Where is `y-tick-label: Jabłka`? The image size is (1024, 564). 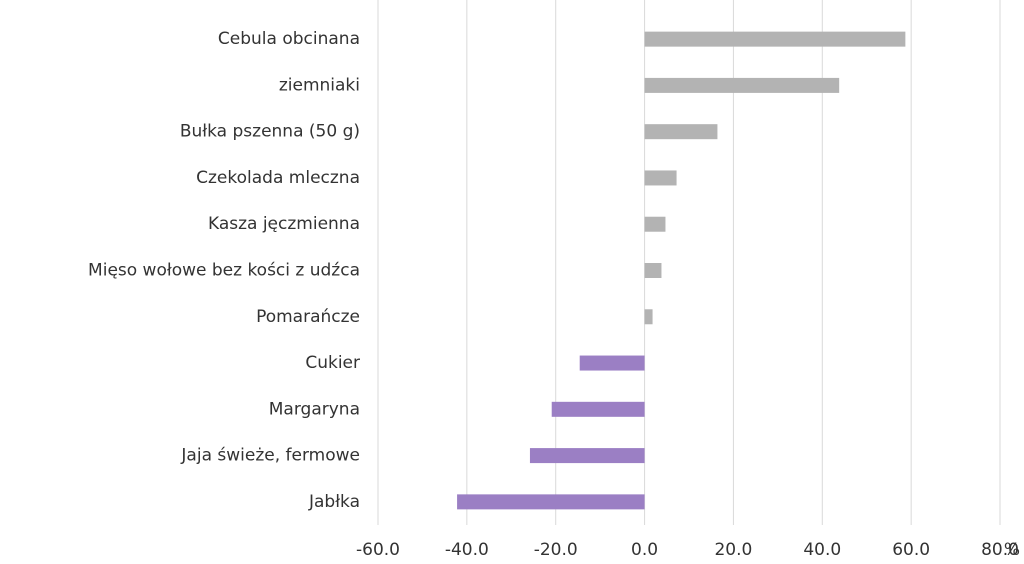 y-tick-label: Jabłka is located at coordinates (334, 502).